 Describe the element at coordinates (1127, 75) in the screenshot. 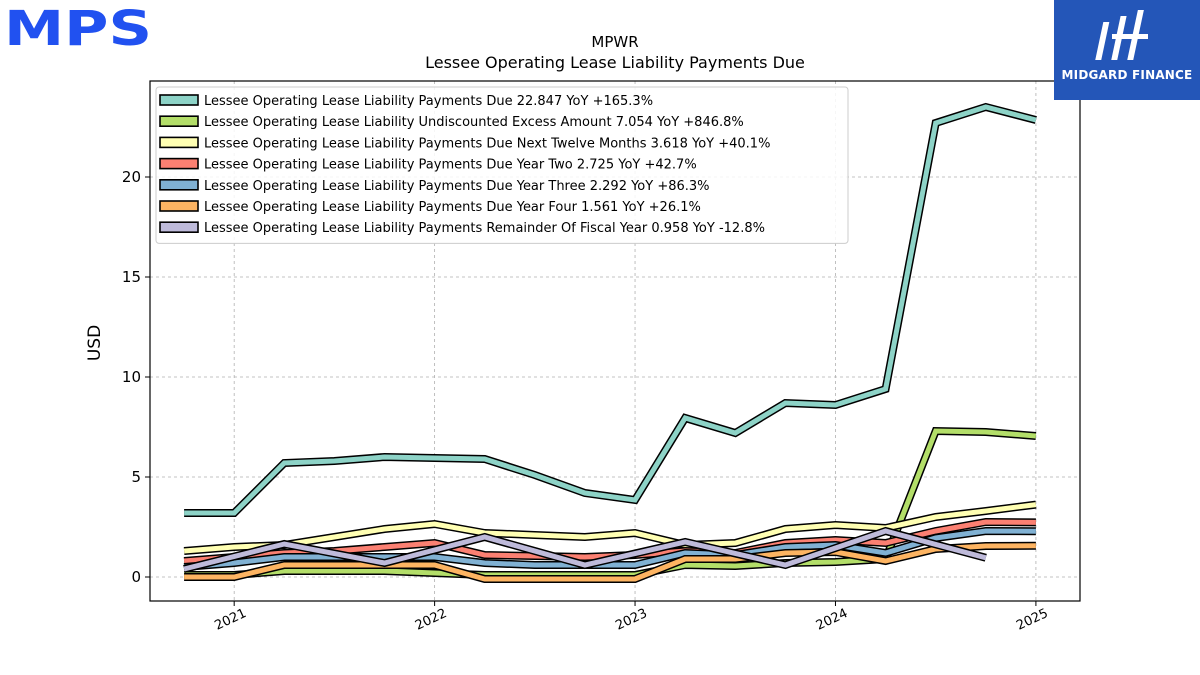

I see `midgard-finance-wordmark: MIDGARD FINANCE` at that location.